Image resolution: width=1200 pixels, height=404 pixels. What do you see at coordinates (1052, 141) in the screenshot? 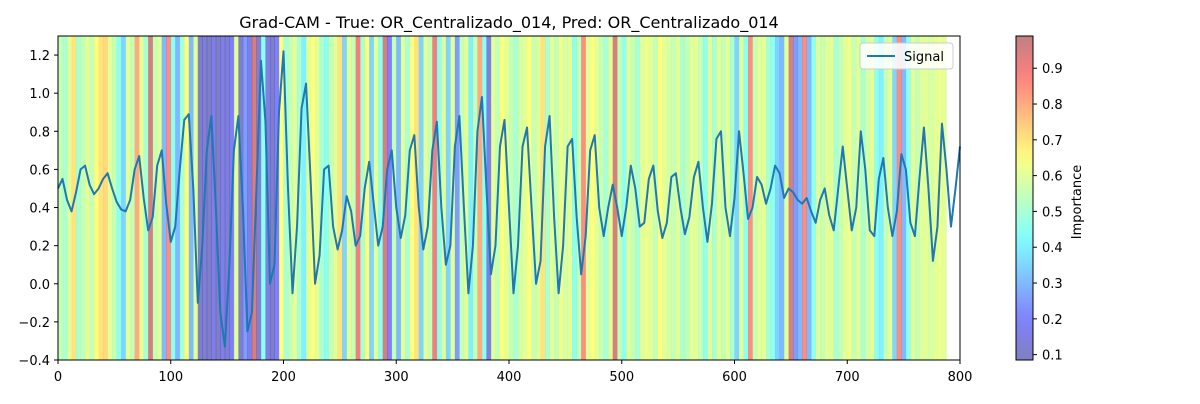
I see `colorbar-tick-label: 0.7` at bounding box center [1052, 141].